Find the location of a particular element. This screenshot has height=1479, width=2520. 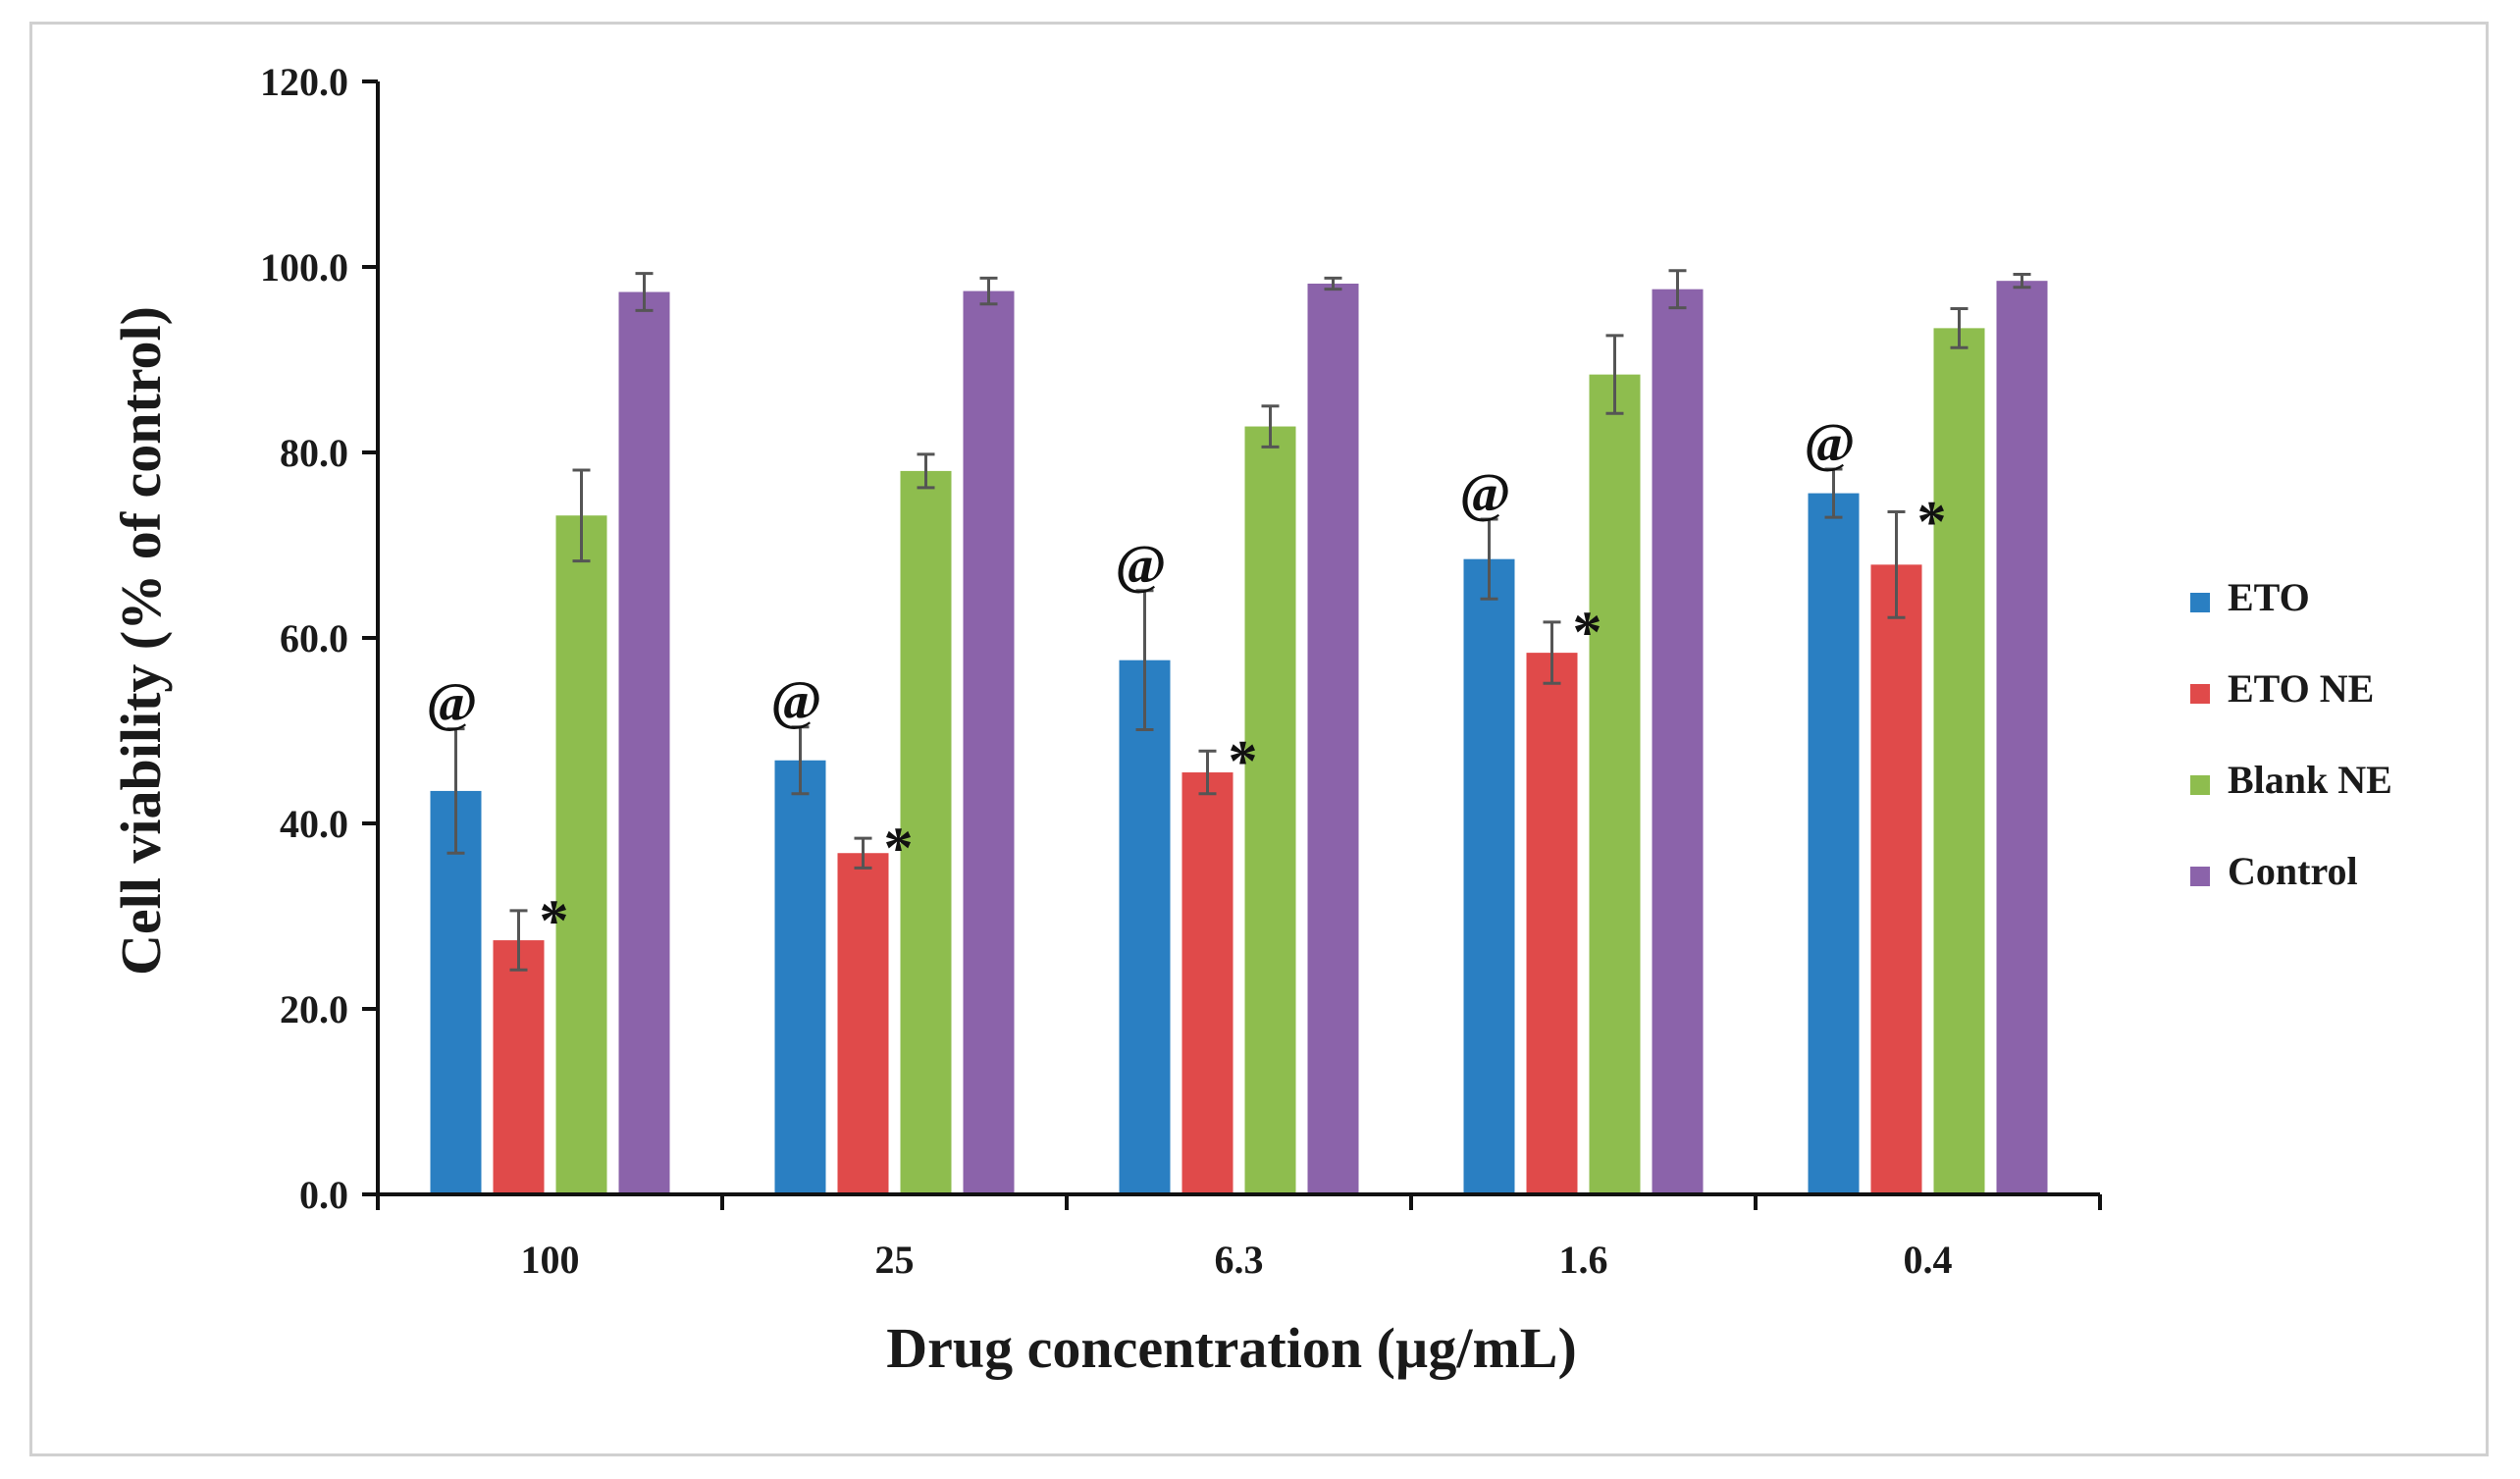

bar-eto-6.3 is located at coordinates (1145, 927).